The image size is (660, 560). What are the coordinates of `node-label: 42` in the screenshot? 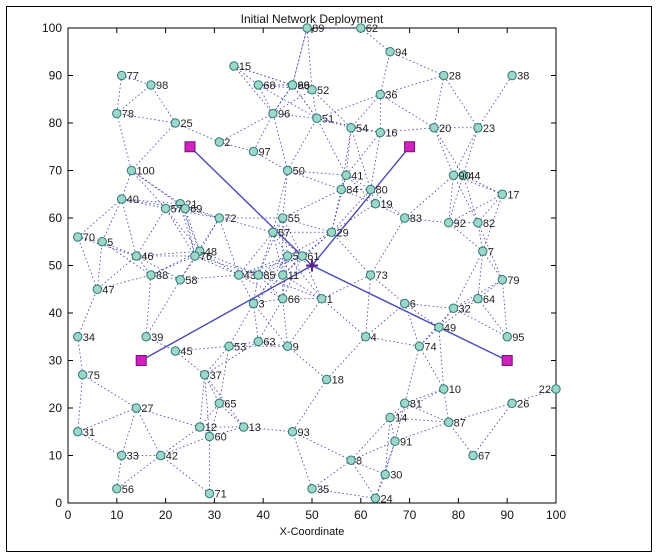 It's located at (172, 457).